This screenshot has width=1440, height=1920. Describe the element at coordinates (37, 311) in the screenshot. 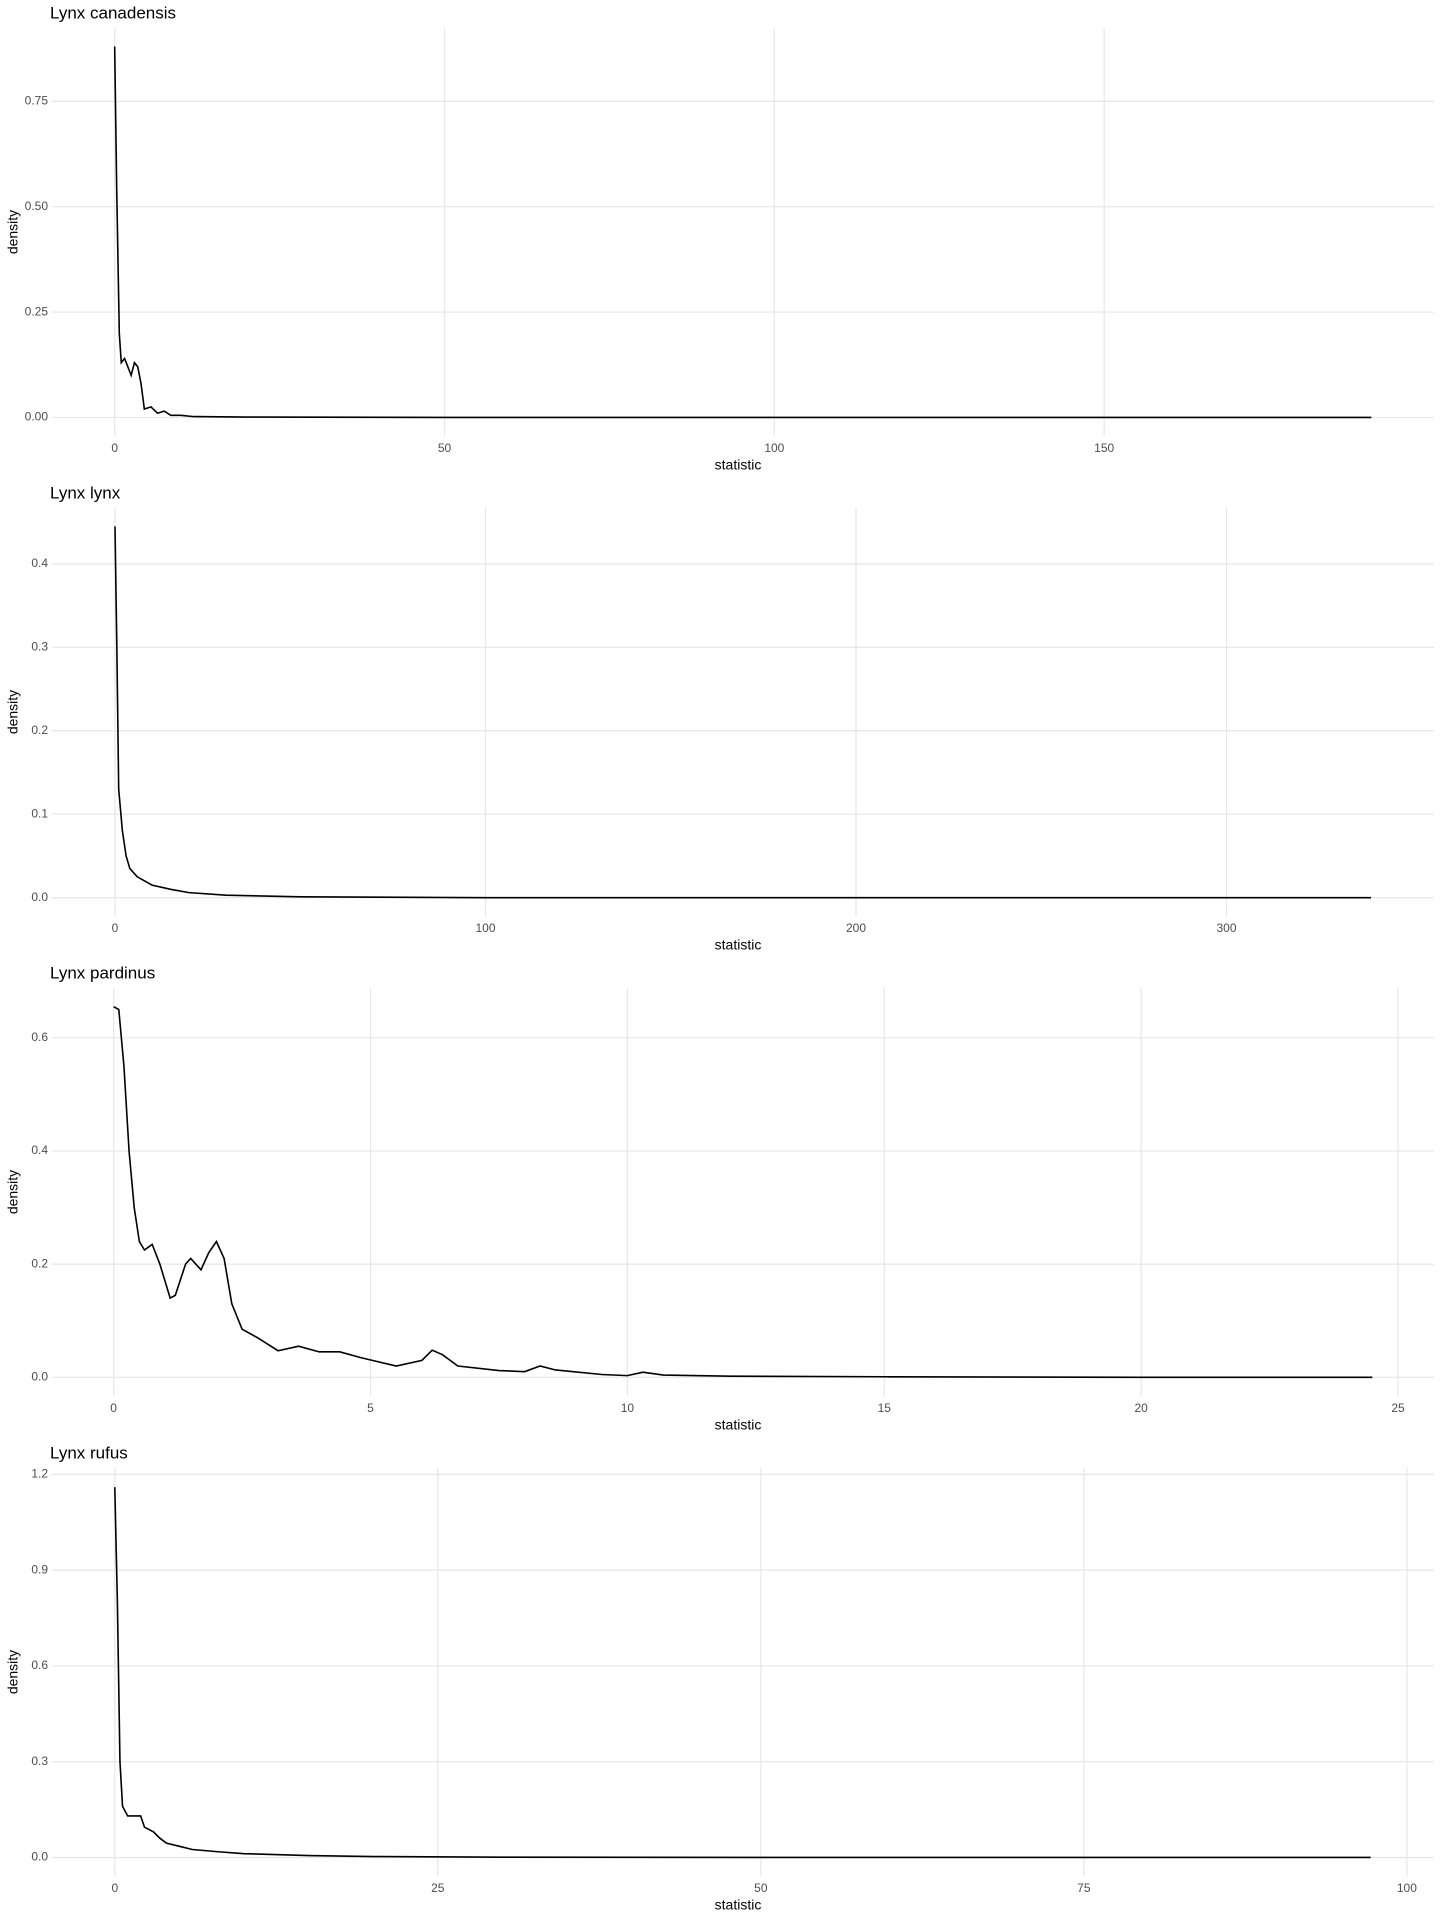

I see `y-tick-label: 0.25` at that location.